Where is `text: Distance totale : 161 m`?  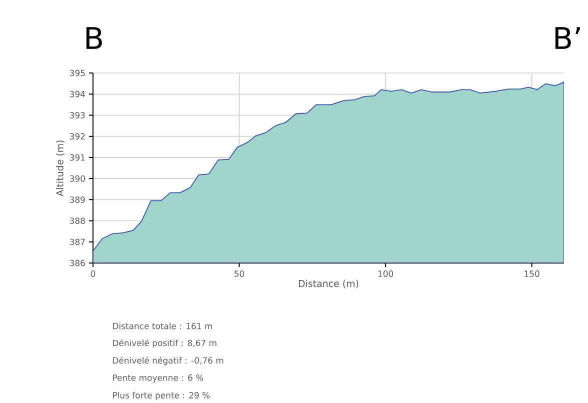 text: Distance totale : 161 m is located at coordinates (162, 326).